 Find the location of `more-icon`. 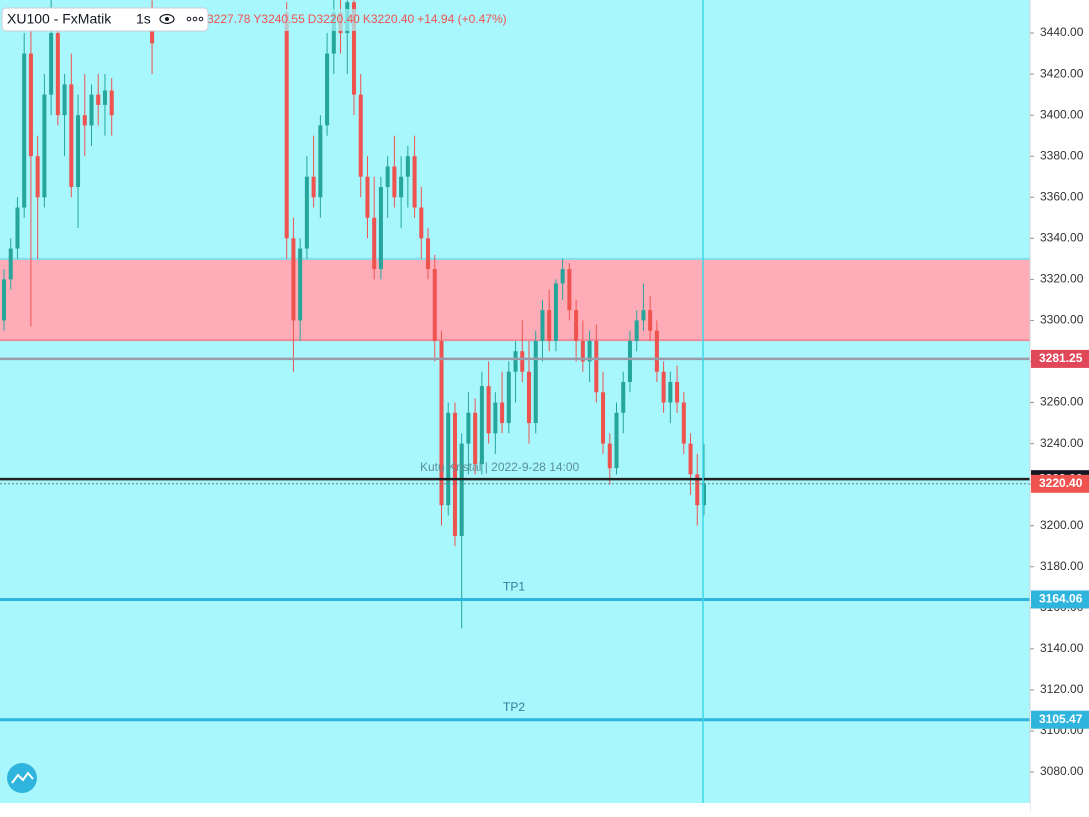

more-icon is located at coordinates (195, 19).